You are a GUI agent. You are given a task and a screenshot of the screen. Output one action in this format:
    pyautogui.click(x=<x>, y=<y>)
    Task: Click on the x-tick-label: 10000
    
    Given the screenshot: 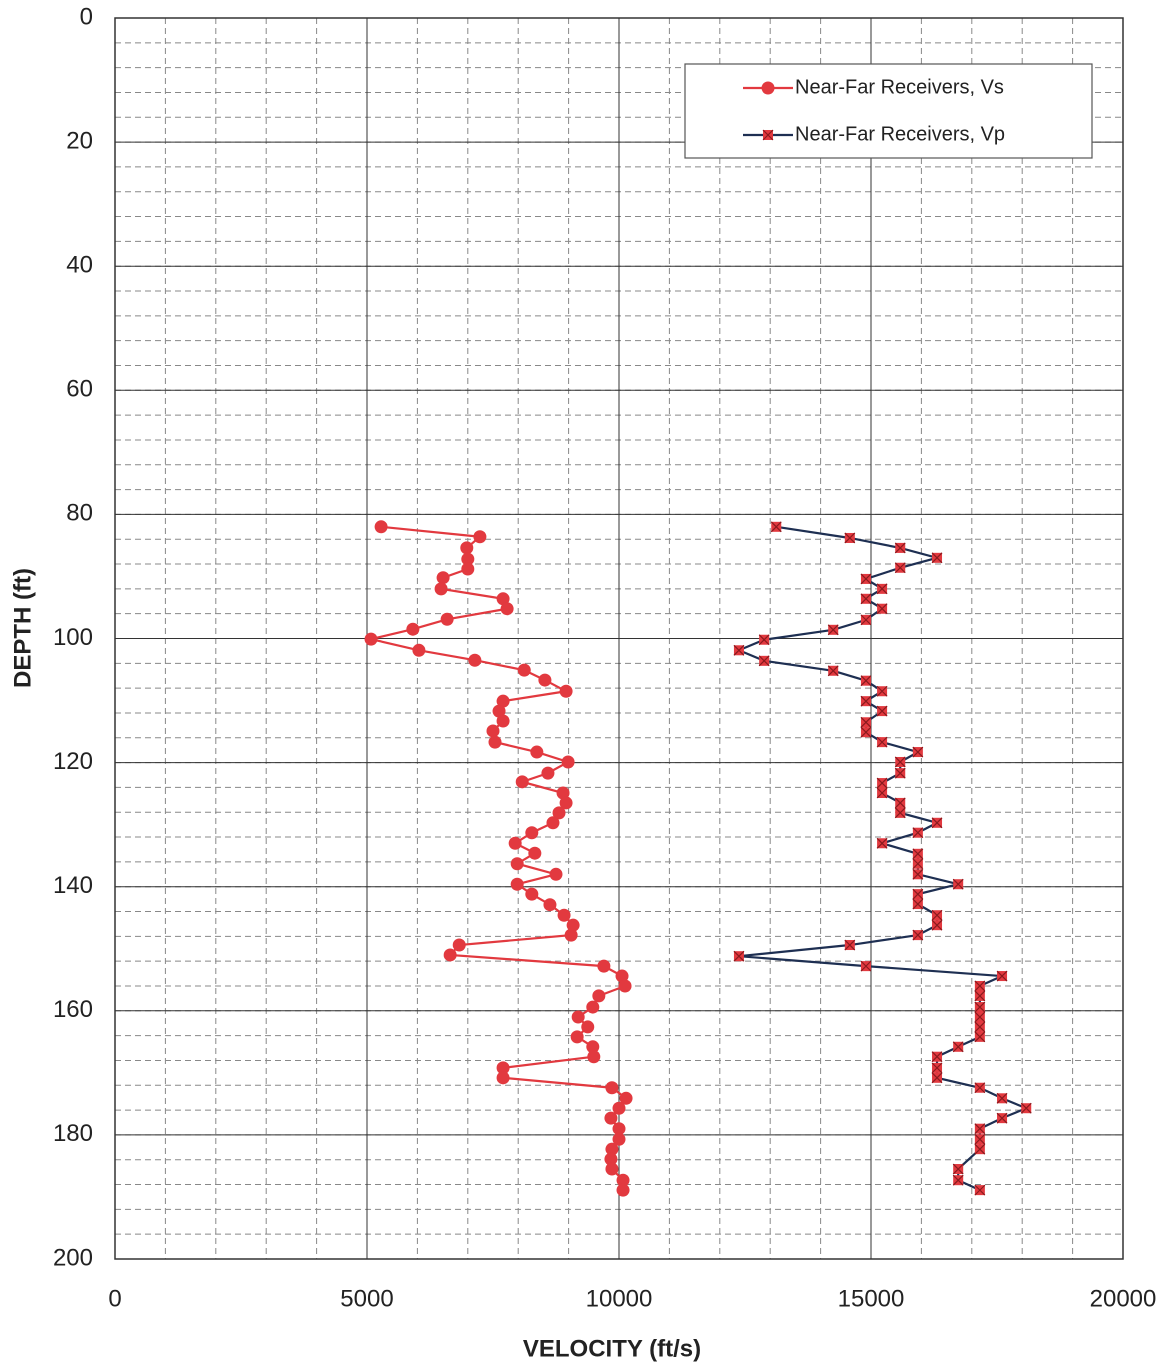 What is the action you would take?
    pyautogui.click(x=619, y=1298)
    